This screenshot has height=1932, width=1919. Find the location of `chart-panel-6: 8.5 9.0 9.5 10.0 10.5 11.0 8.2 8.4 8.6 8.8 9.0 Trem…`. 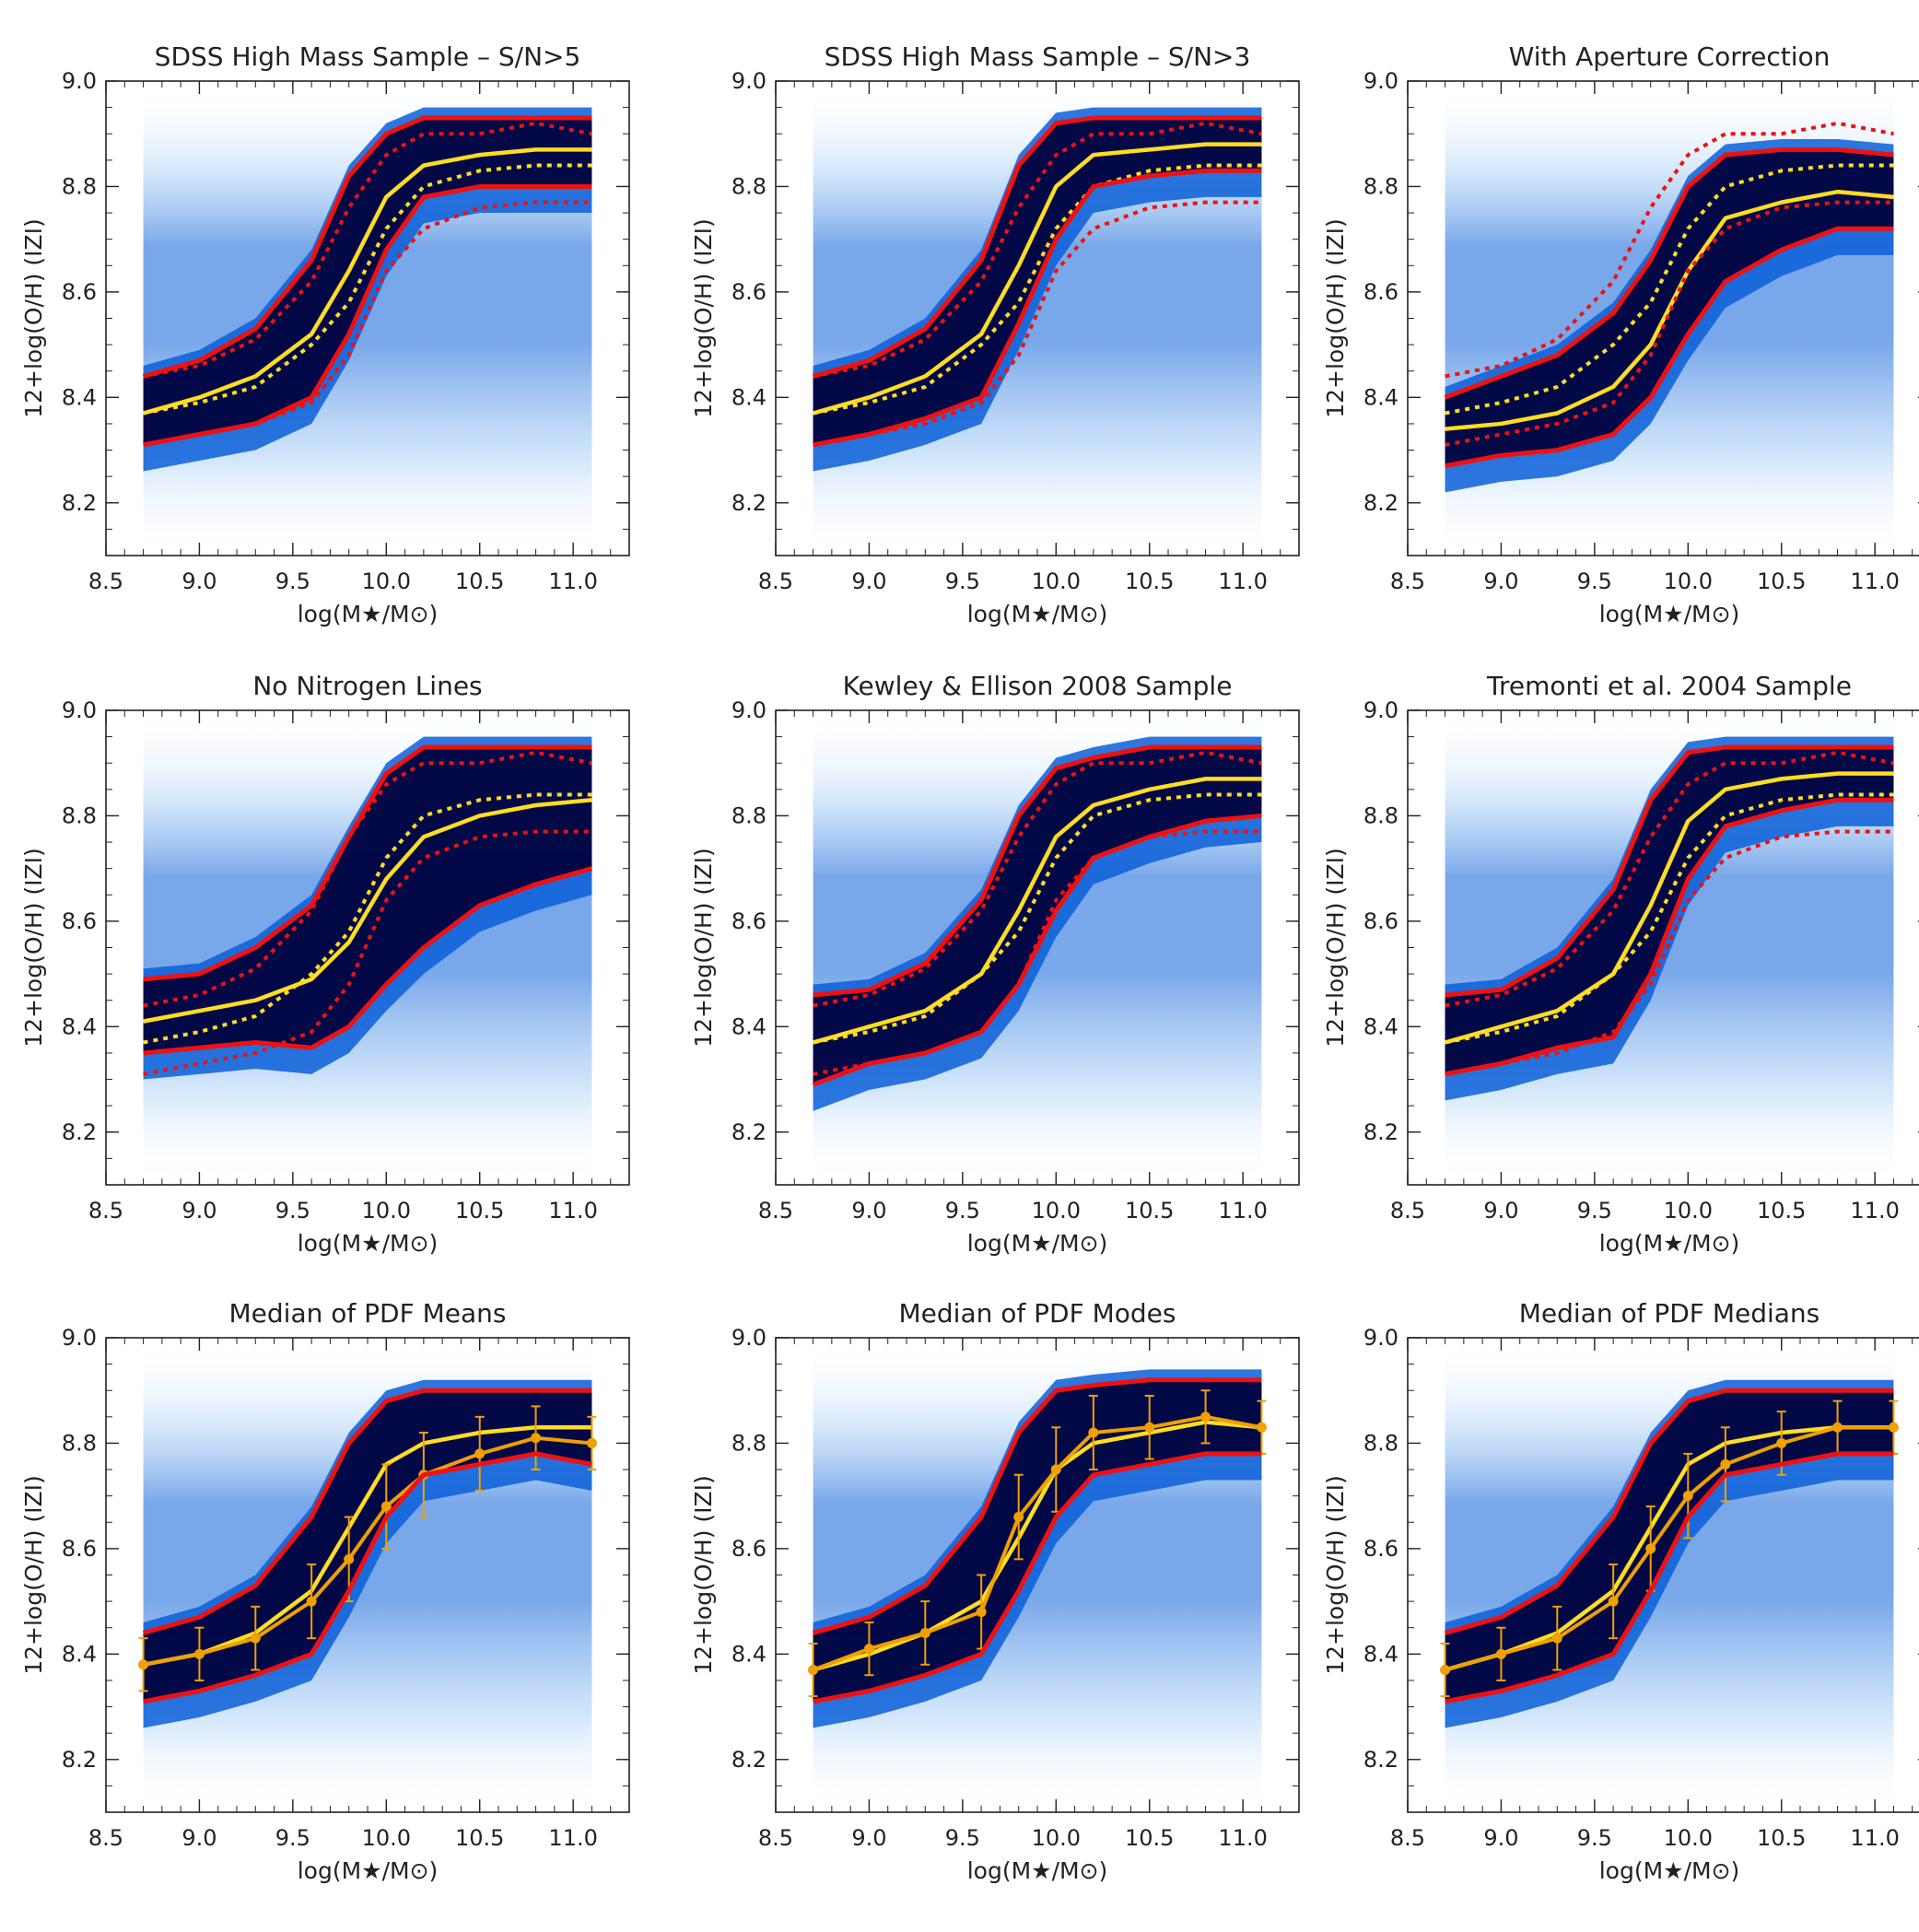

chart-panel-6: 8.5 9.0 9.5 10.0 10.5 11.0 8.2 8.4 8.6 8.8 9.0 Trem… is located at coordinates (1621, 964).